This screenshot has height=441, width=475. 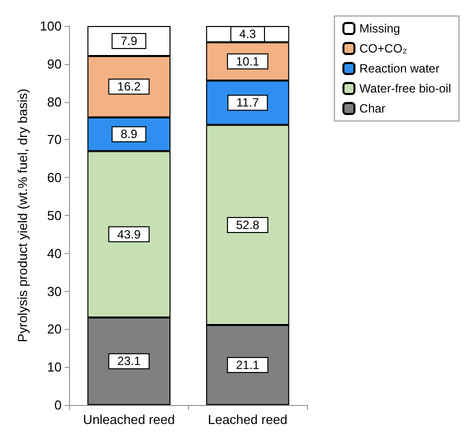 What do you see at coordinates (129, 361) in the screenshot?
I see `data-label: 23.1` at bounding box center [129, 361].